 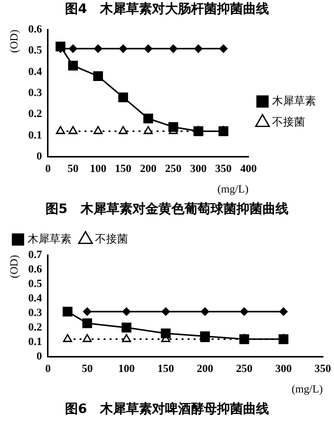 What do you see at coordinates (167, 209) in the screenshot?
I see `chart-title: 图5 木犀草素对金黄色葡萄球菌抑菌曲线` at bounding box center [167, 209].